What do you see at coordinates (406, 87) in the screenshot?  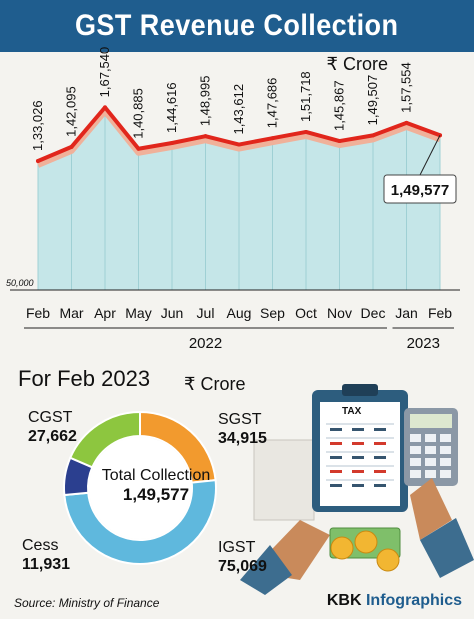 I see `value-label: 1,57,554` at bounding box center [406, 87].